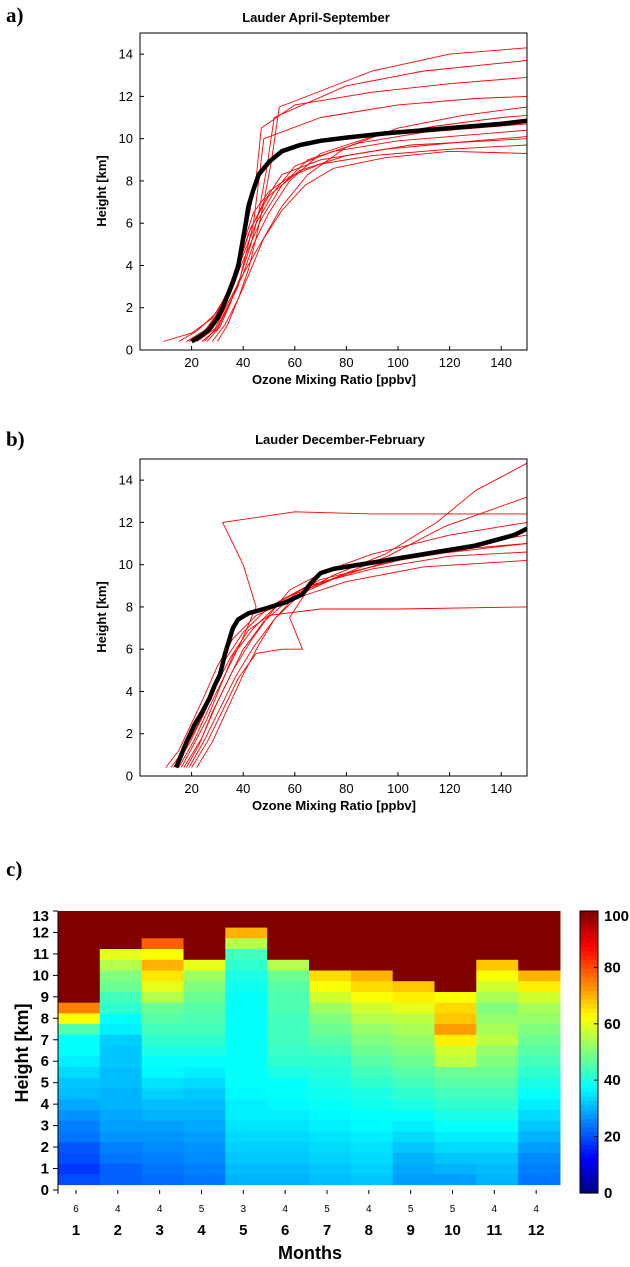 This screenshot has height=1267, width=630. Describe the element at coordinates (40, 932) in the screenshot. I see `y-tick-label: 12` at that location.